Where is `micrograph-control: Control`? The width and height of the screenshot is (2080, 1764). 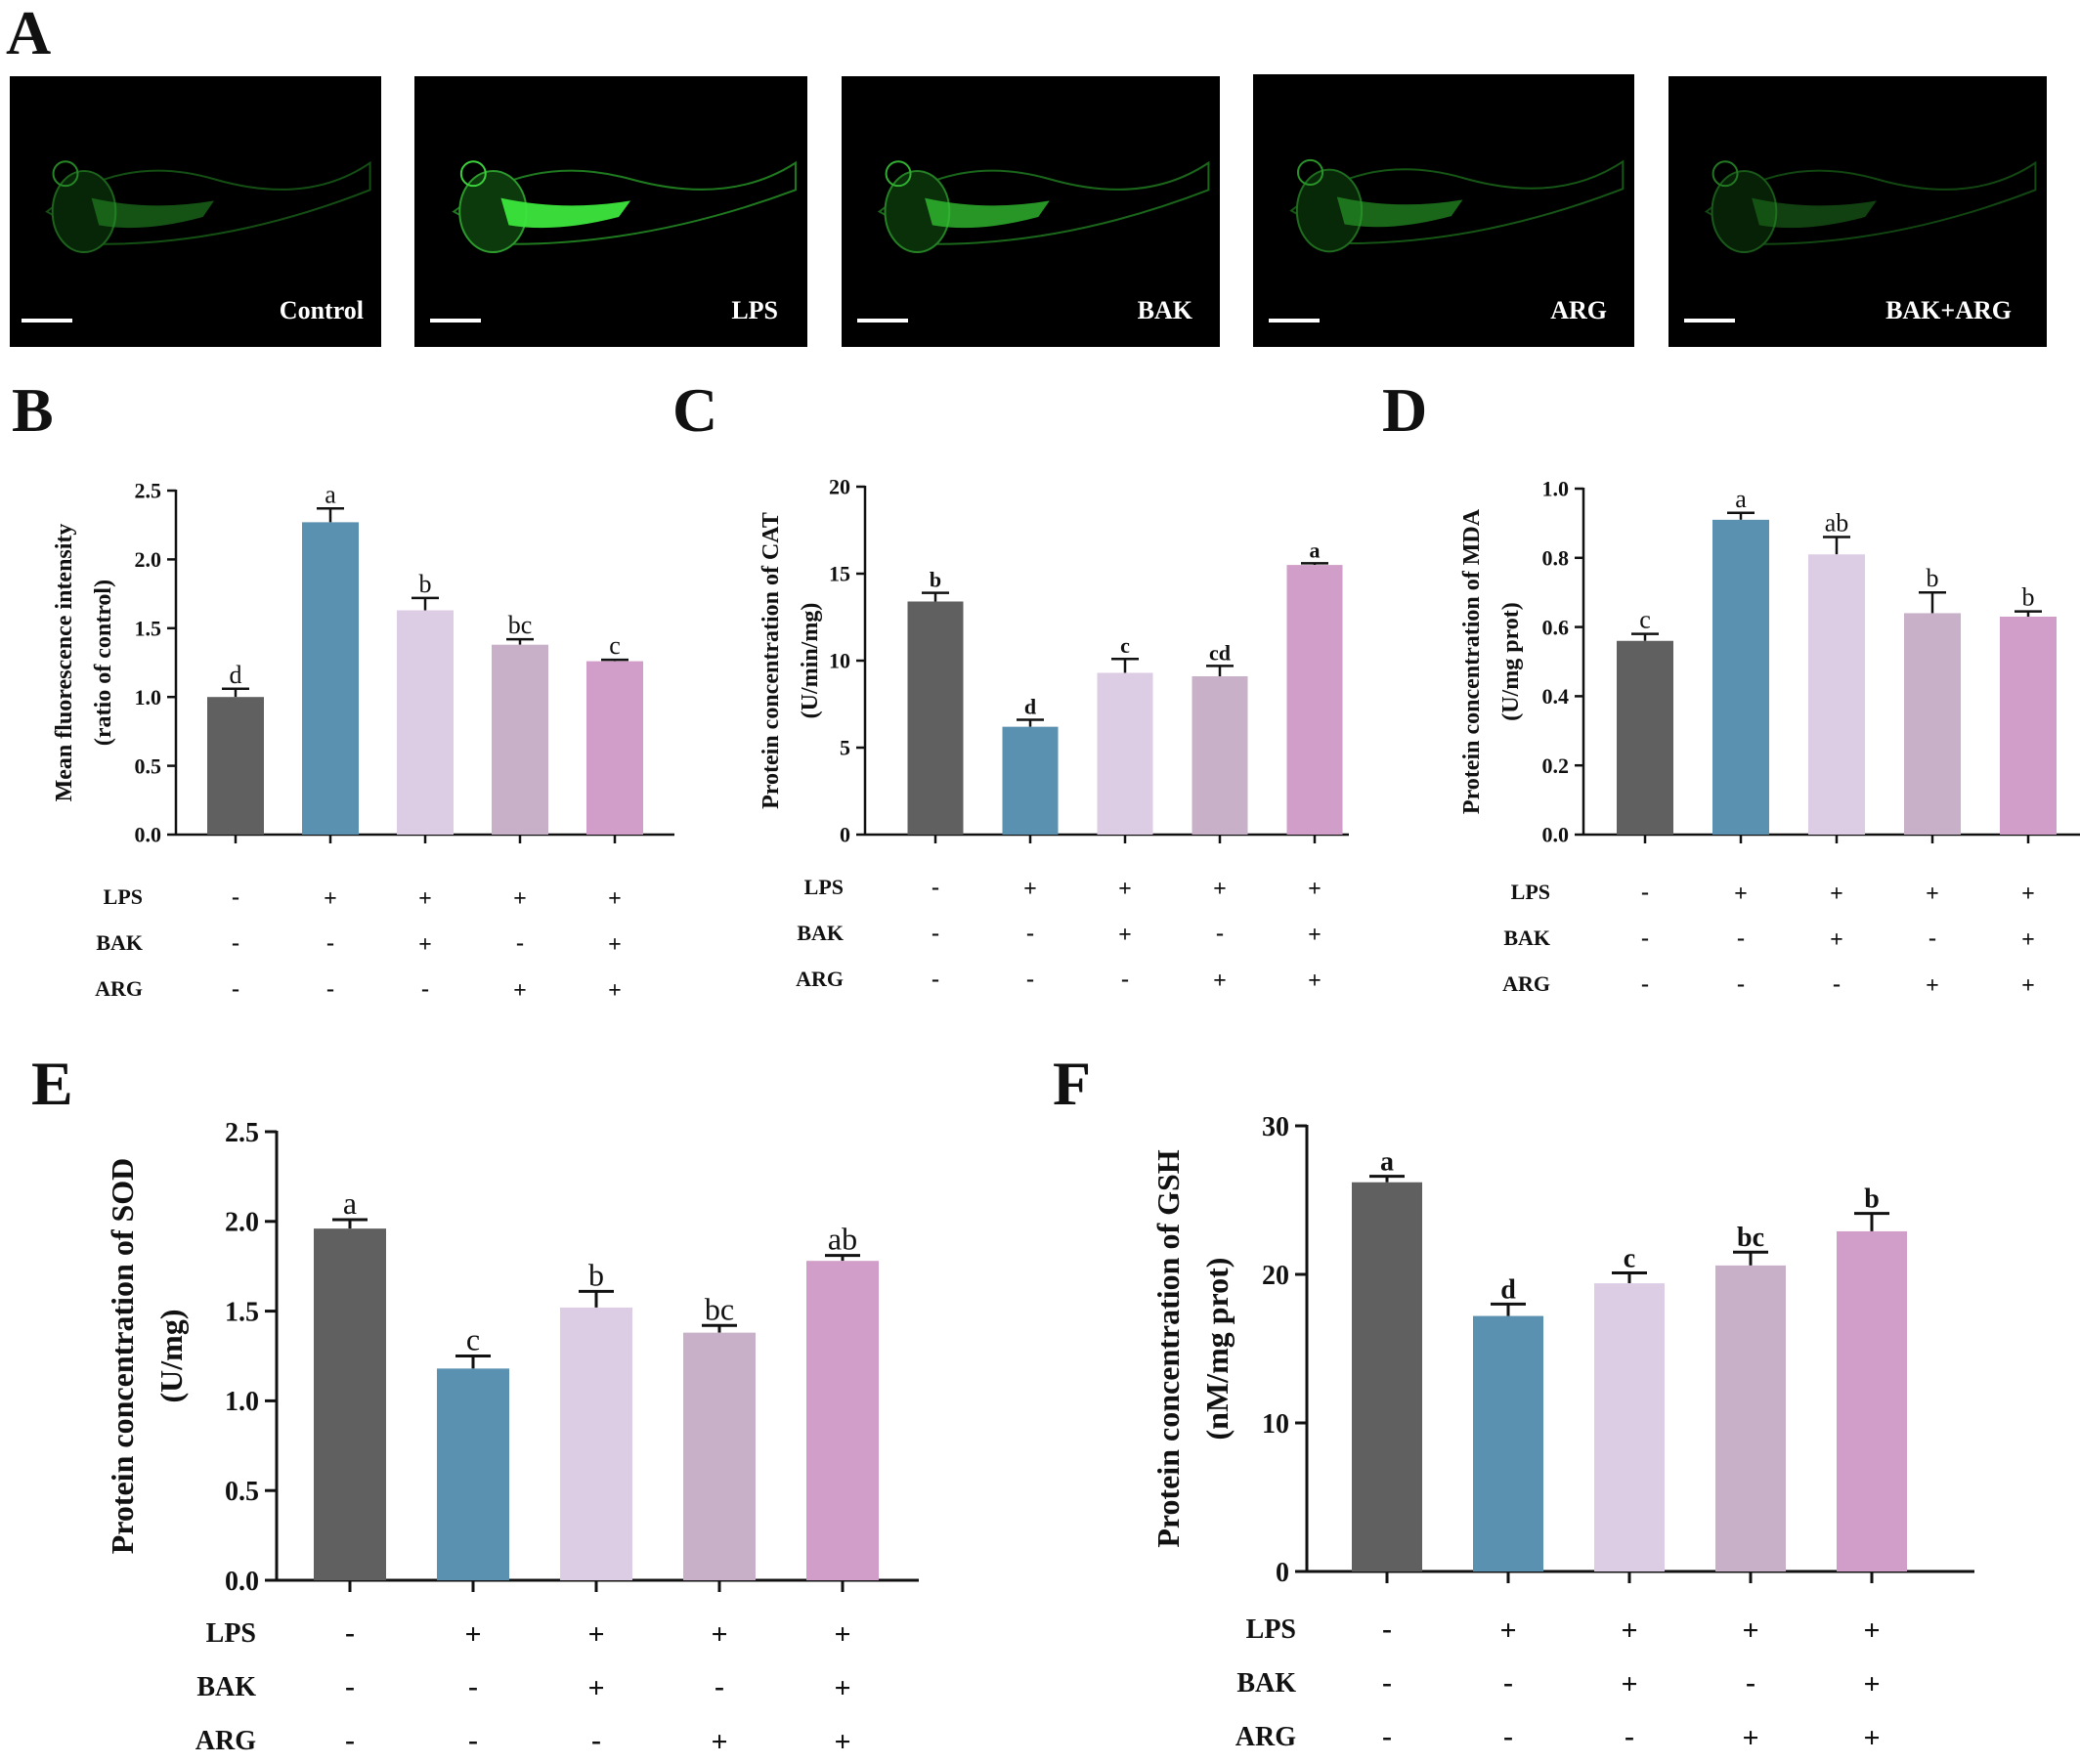 micrograph-control: Control is located at coordinates (195, 212).